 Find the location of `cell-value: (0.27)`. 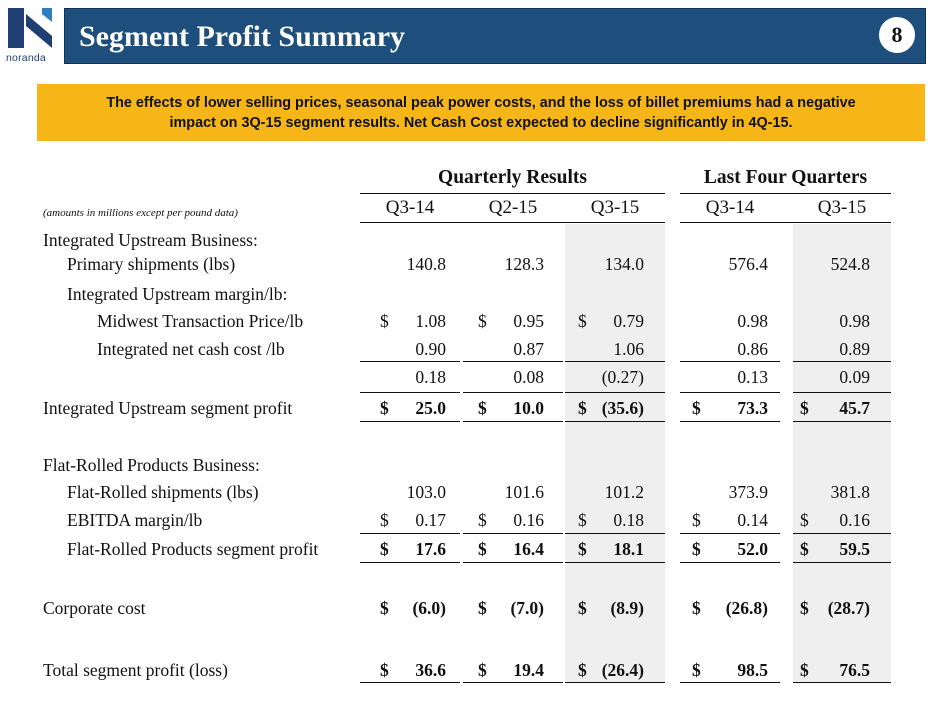

cell-value: (0.27) is located at coordinates (622, 377).